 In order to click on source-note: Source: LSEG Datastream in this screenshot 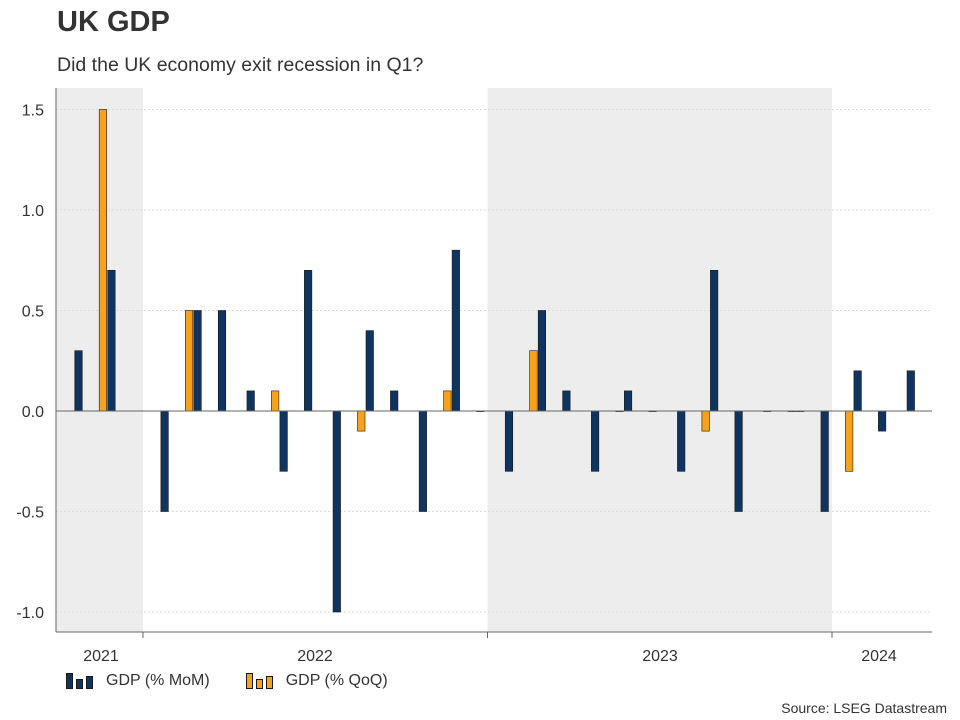, I will do `click(864, 708)`.